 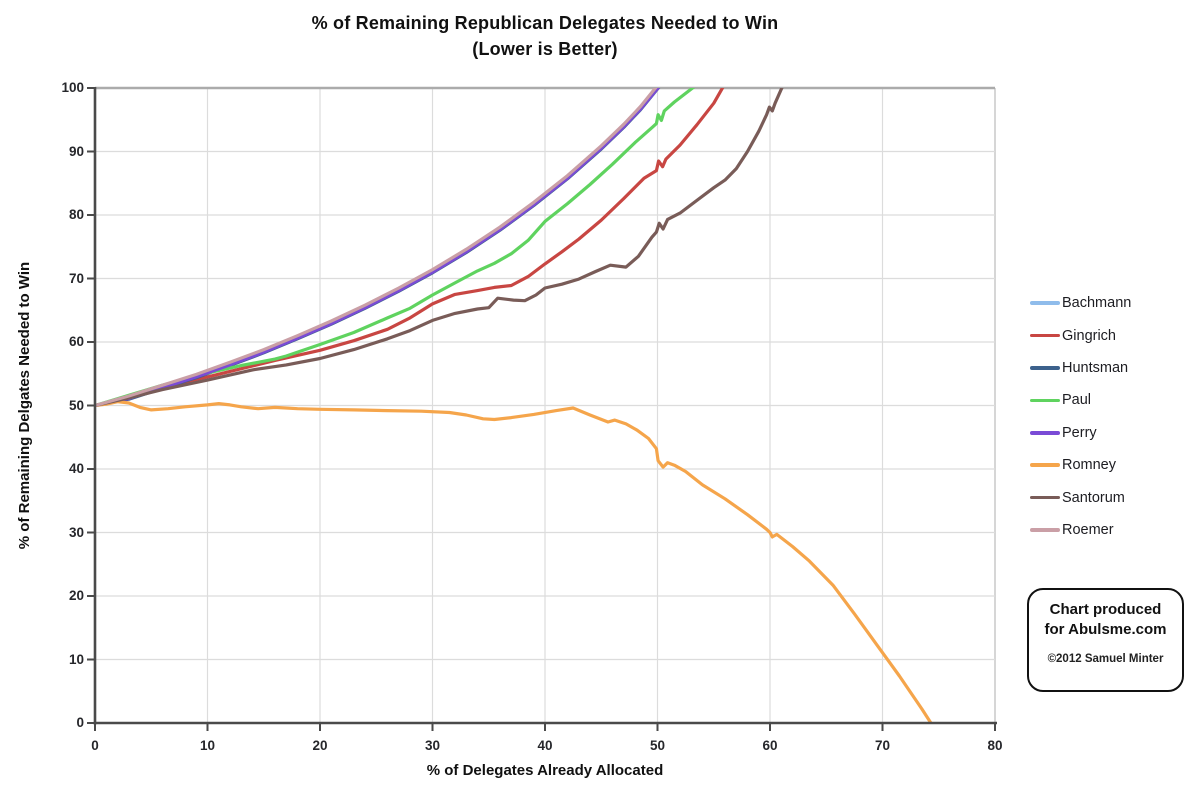 What do you see at coordinates (432, 745) in the screenshot?
I see `x-tick-label-30: 30` at bounding box center [432, 745].